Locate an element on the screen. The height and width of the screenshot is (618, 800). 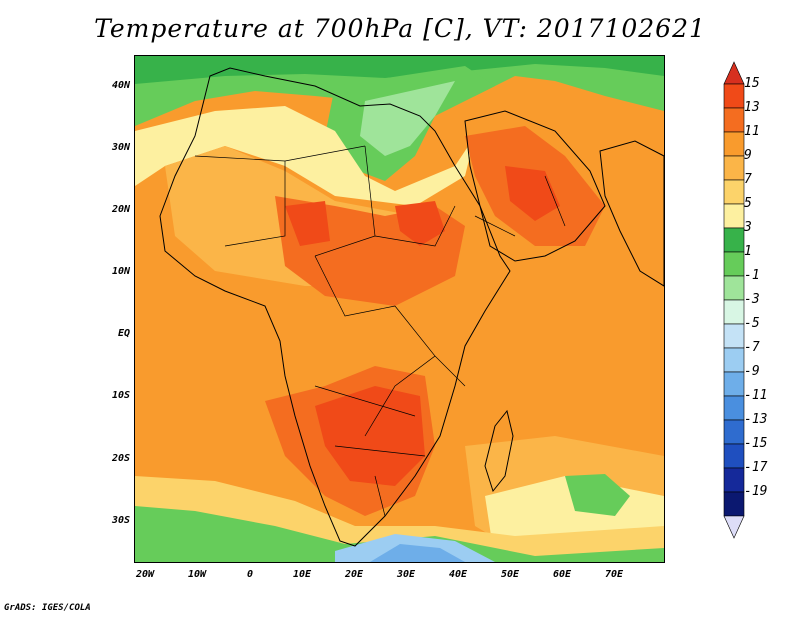
sahara-pale-band is located at coordinates (305, 156).